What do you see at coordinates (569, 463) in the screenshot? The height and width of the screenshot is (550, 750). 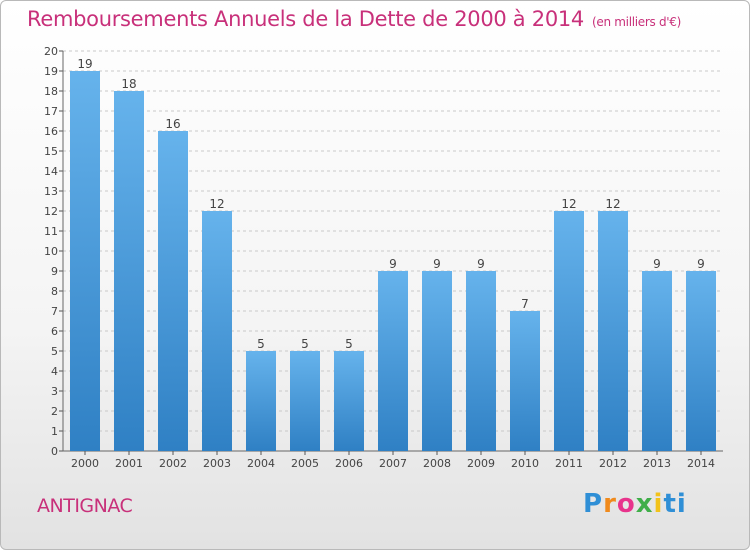 I see `x-tick-label: 2011` at bounding box center [569, 463].